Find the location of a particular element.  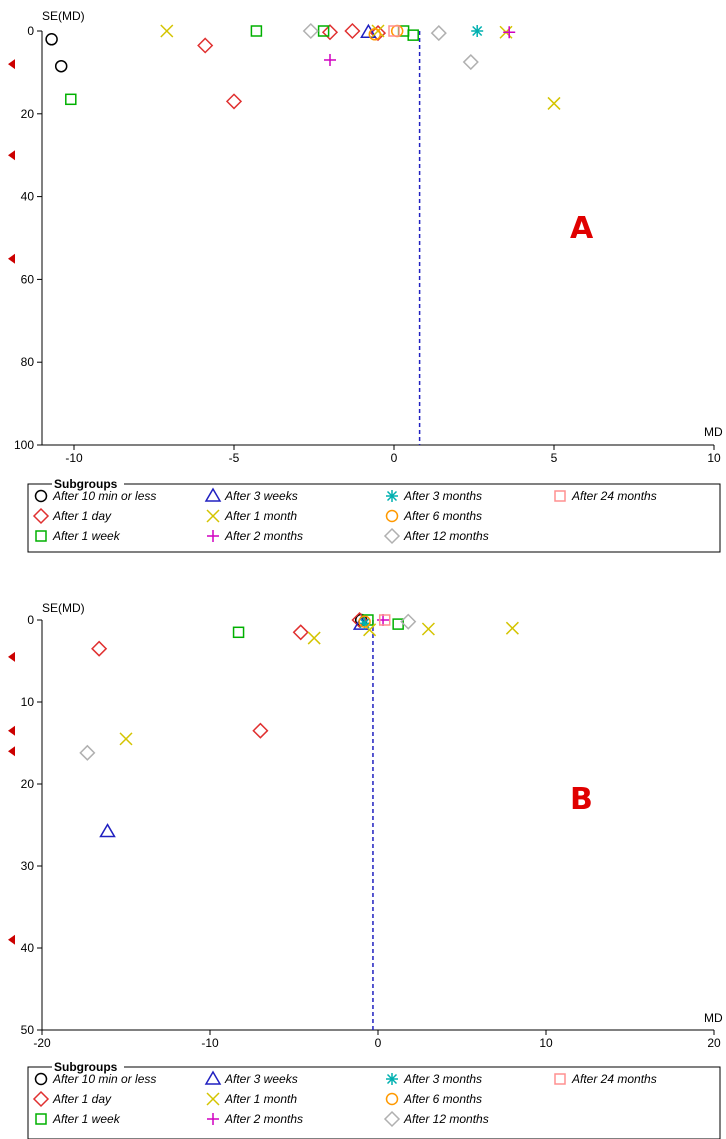

panel-a-x-tick-label-5: 5 is located at coordinates (554, 458).